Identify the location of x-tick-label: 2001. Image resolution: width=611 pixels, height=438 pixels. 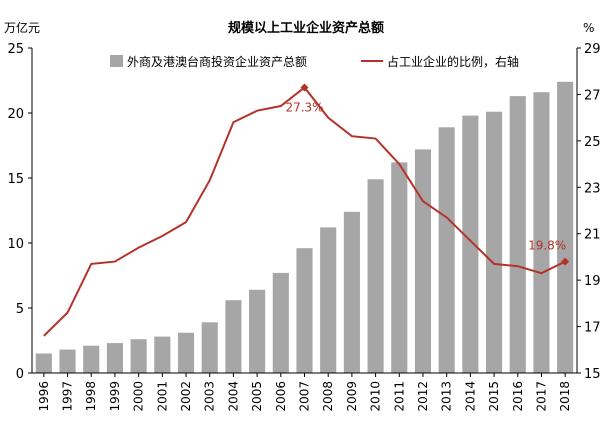
(162, 396).